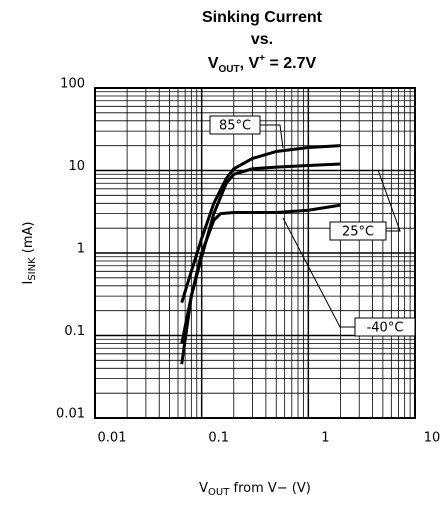 This screenshot has width=448, height=508. I want to click on x-axis-label: VOUT from V− (V), so click(255, 490).